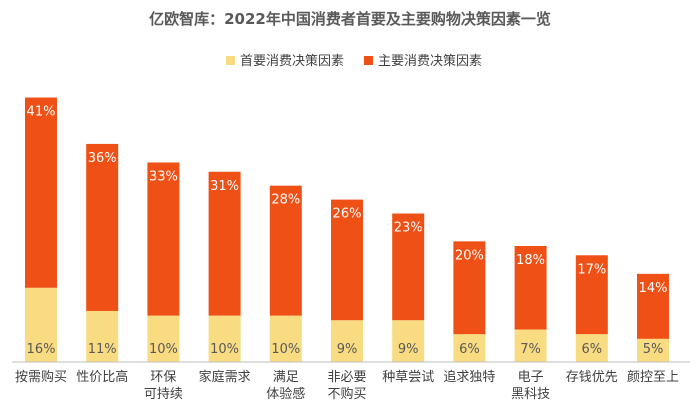 Image resolution: width=700 pixels, height=409 pixels. I want to click on data-label-main: 18%, so click(530, 260).